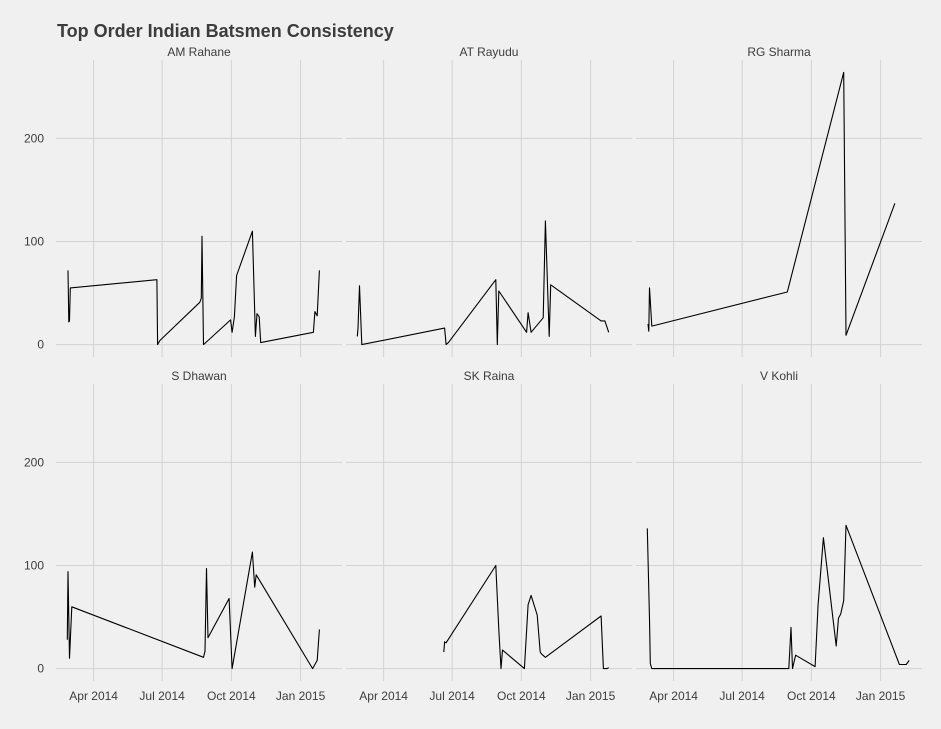  Describe the element at coordinates (489, 525) in the screenshot. I see `facet-panel: SK Raina` at that location.